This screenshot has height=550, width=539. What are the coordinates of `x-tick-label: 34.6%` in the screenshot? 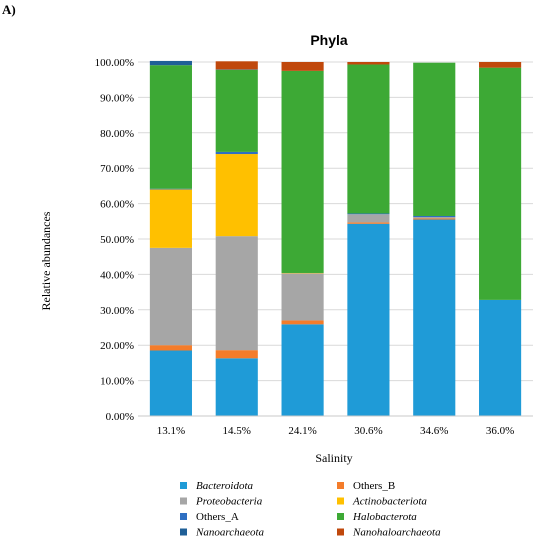 It's located at (434, 431).